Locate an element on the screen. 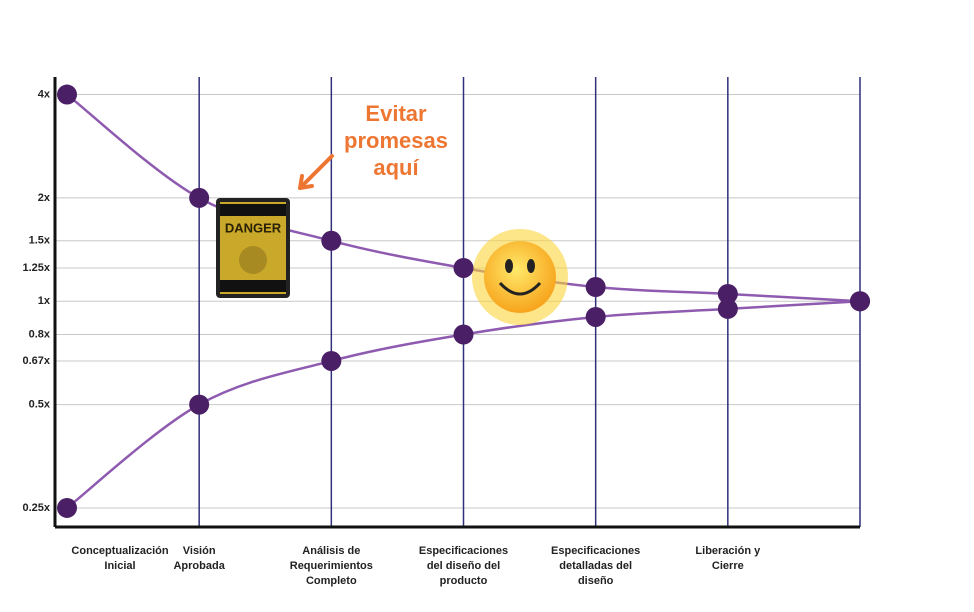 This screenshot has height=612, width=974. x-tick-line: Completo is located at coordinates (331, 581).